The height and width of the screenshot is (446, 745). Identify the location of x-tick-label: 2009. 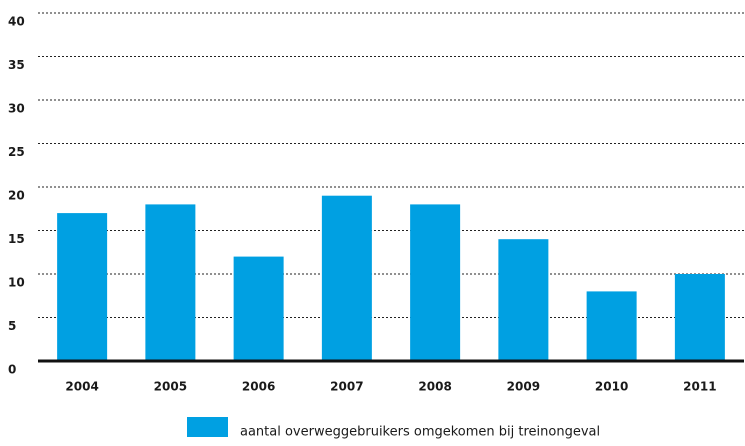
(523, 387).